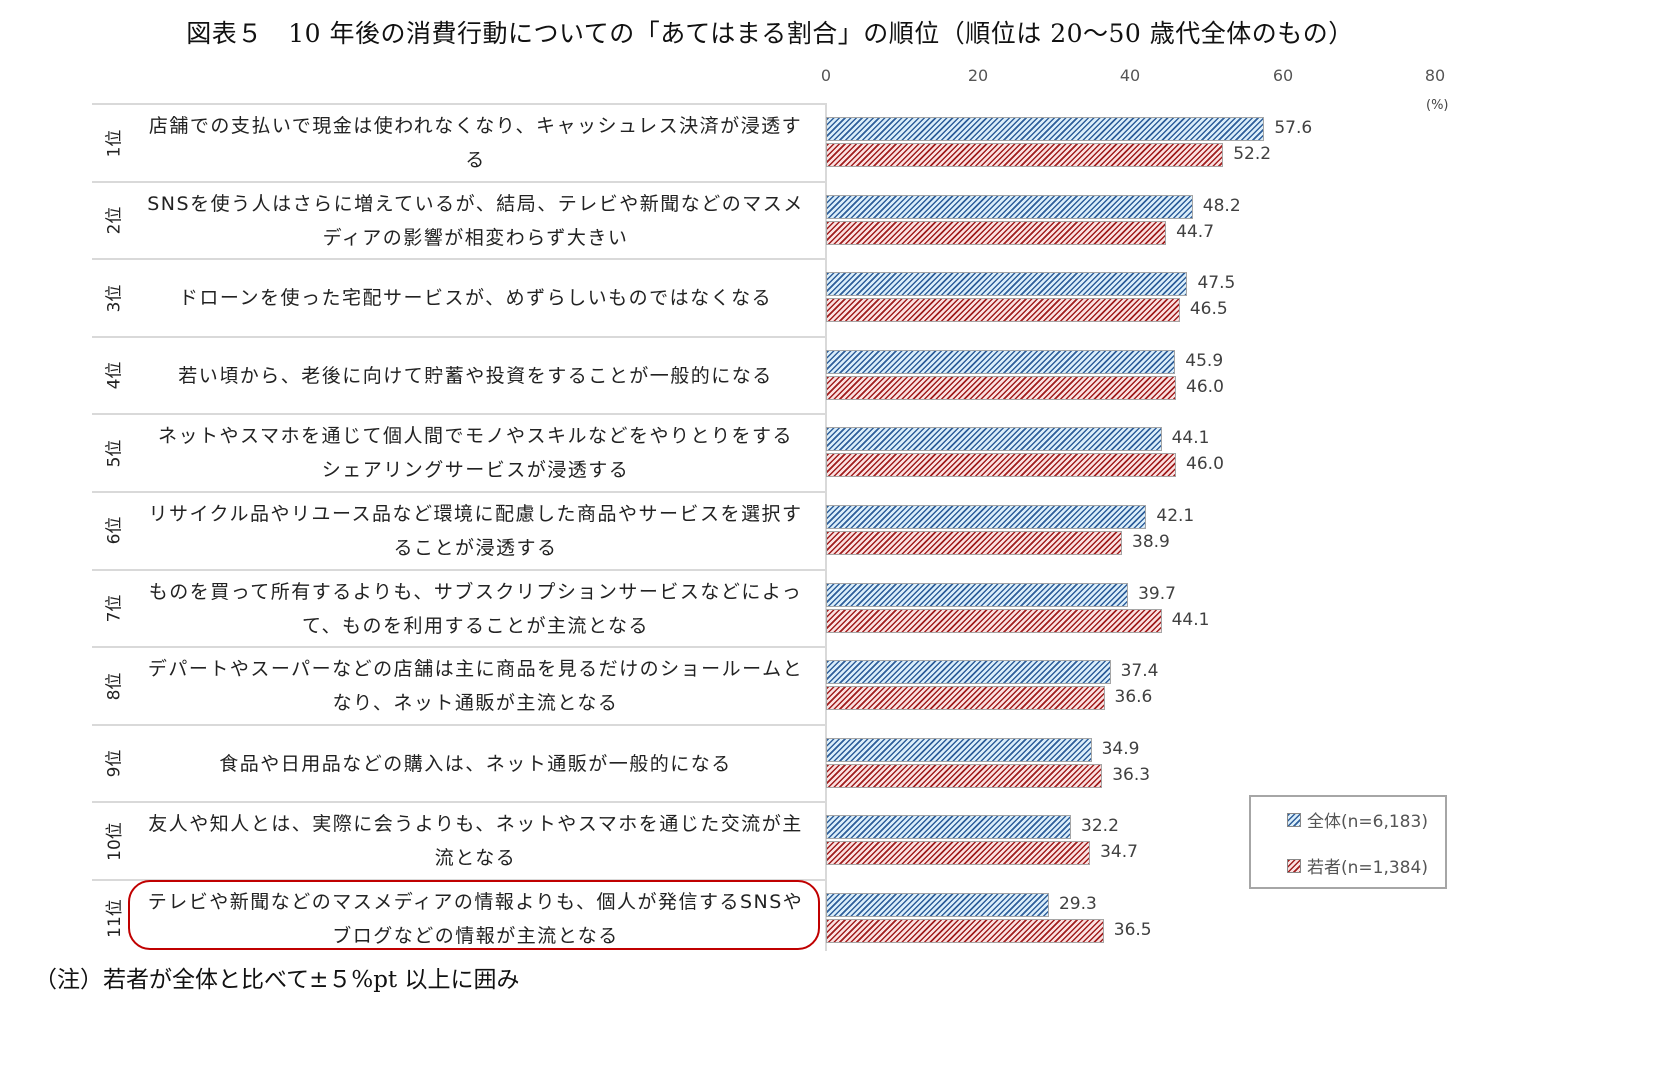 Image resolution: width=1655 pixels, height=1075 pixels. Describe the element at coordinates (1132, 929) in the screenshot. I see `value-label-young: 36.5` at that location.